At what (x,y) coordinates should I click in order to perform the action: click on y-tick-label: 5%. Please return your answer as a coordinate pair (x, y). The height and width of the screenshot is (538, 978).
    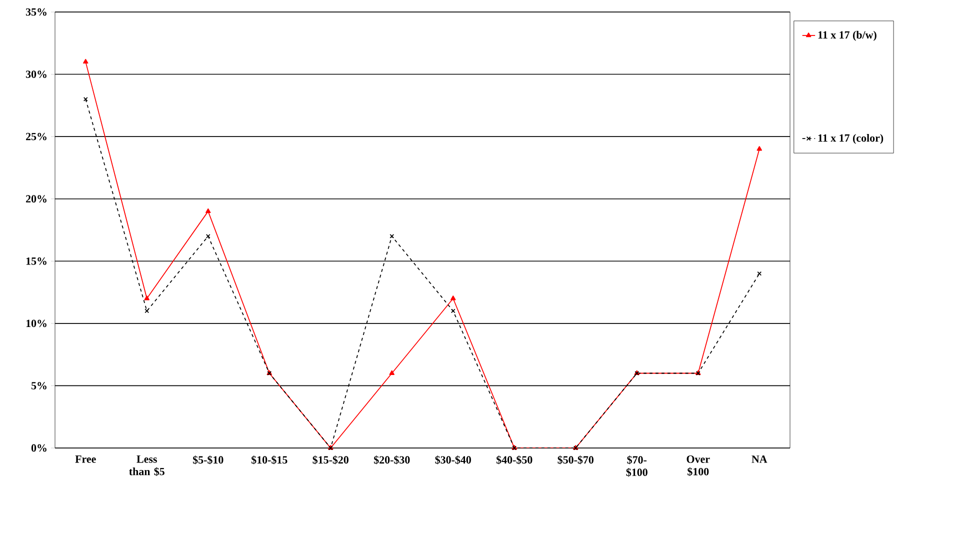
    Looking at the image, I should click on (38, 386).